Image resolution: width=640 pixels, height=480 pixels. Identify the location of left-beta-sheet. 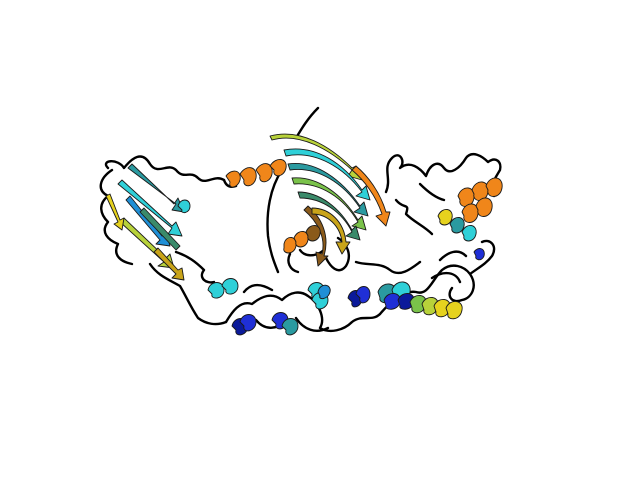
(145, 222).